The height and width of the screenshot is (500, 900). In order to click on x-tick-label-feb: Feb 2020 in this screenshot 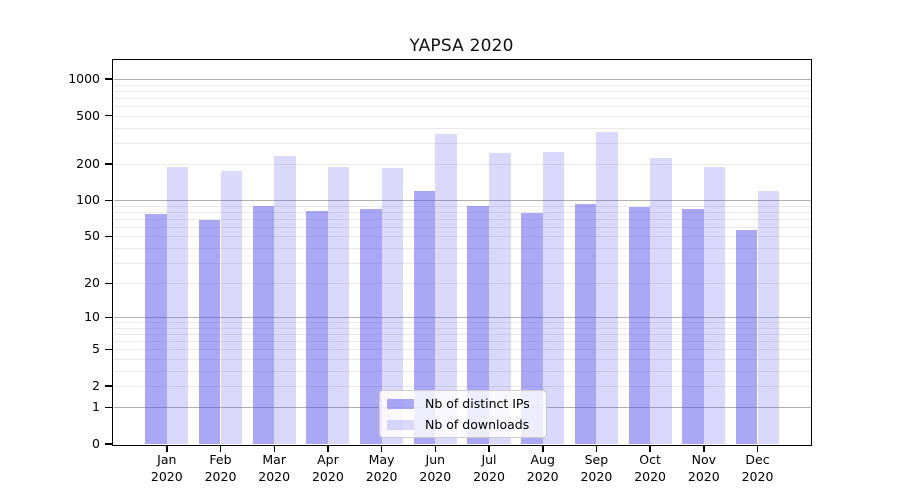, I will do `click(220, 468)`.